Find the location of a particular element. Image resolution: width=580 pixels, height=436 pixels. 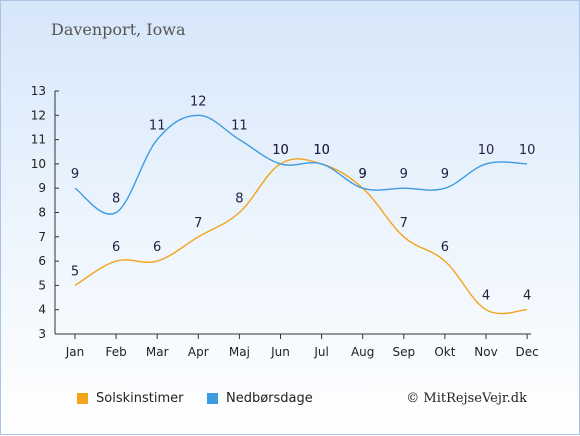

y-tick-label: 3 is located at coordinates (42, 334).